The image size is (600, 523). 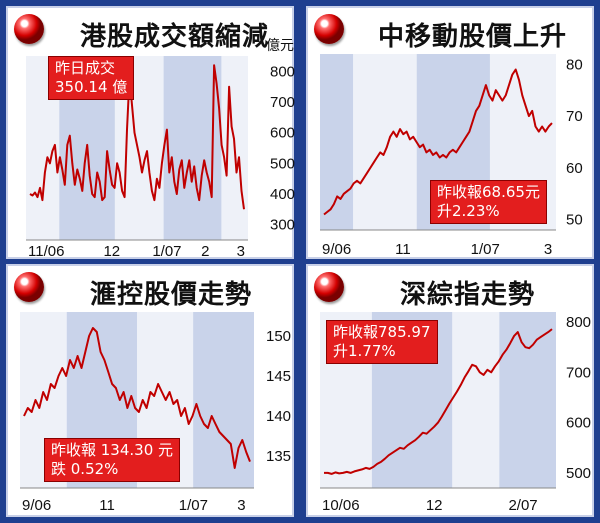 I want to click on y-tick-label: 70, so click(x=574, y=116).